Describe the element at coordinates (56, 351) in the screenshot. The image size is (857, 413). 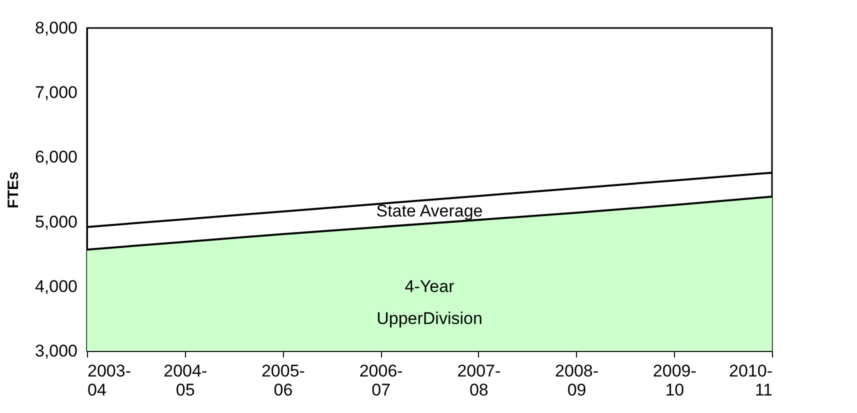
I see `y-tick-label: 3,000` at that location.